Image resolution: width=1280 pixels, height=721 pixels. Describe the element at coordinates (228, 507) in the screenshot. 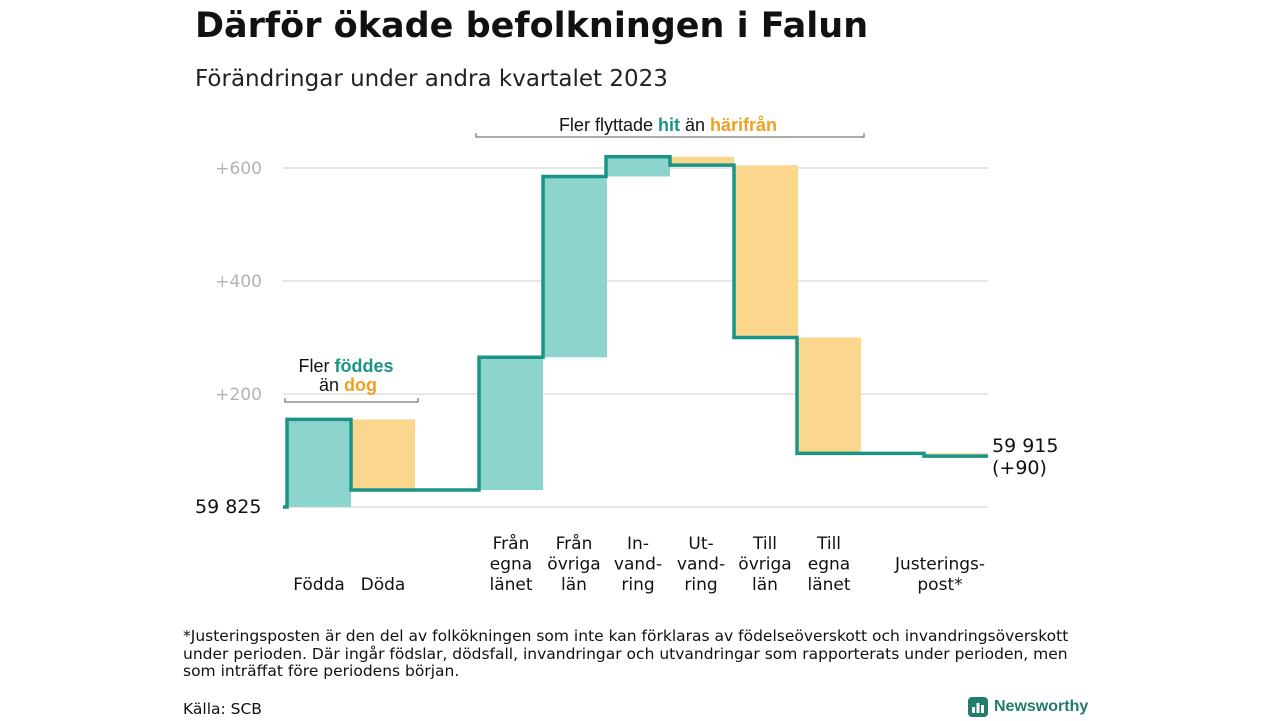

I see `start-value-label: 59 825` at that location.